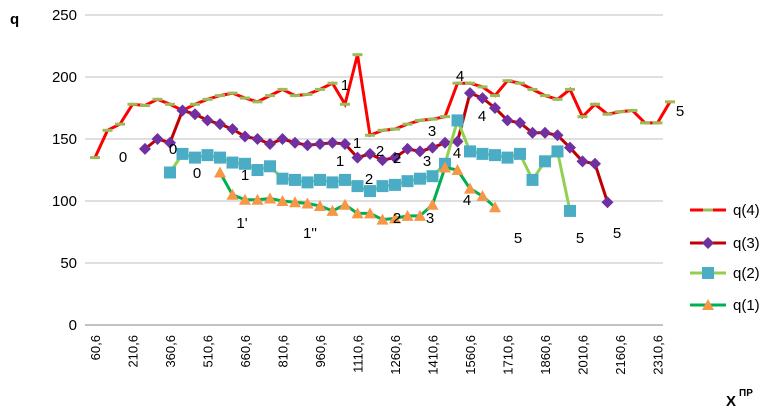 Image resolution: width=768 pixels, height=411 pixels. Describe the element at coordinates (64, 77) in the screenshot. I see `y-tick-label: 200` at that location.